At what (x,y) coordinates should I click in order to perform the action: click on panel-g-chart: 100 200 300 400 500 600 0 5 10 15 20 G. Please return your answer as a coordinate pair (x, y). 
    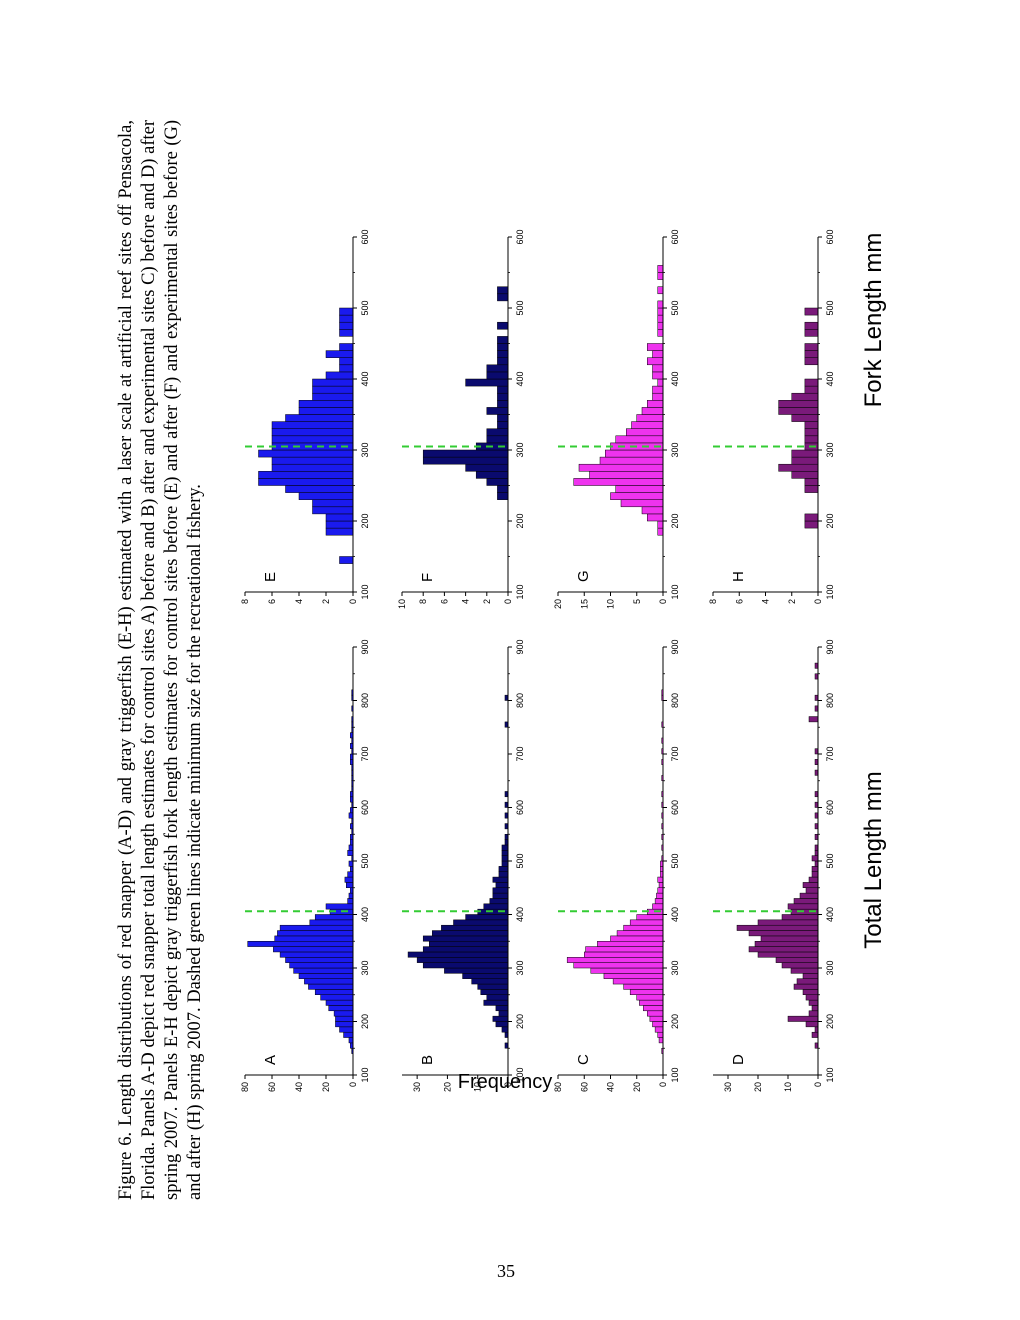
    Looking at the image, I should click on (616, 419).